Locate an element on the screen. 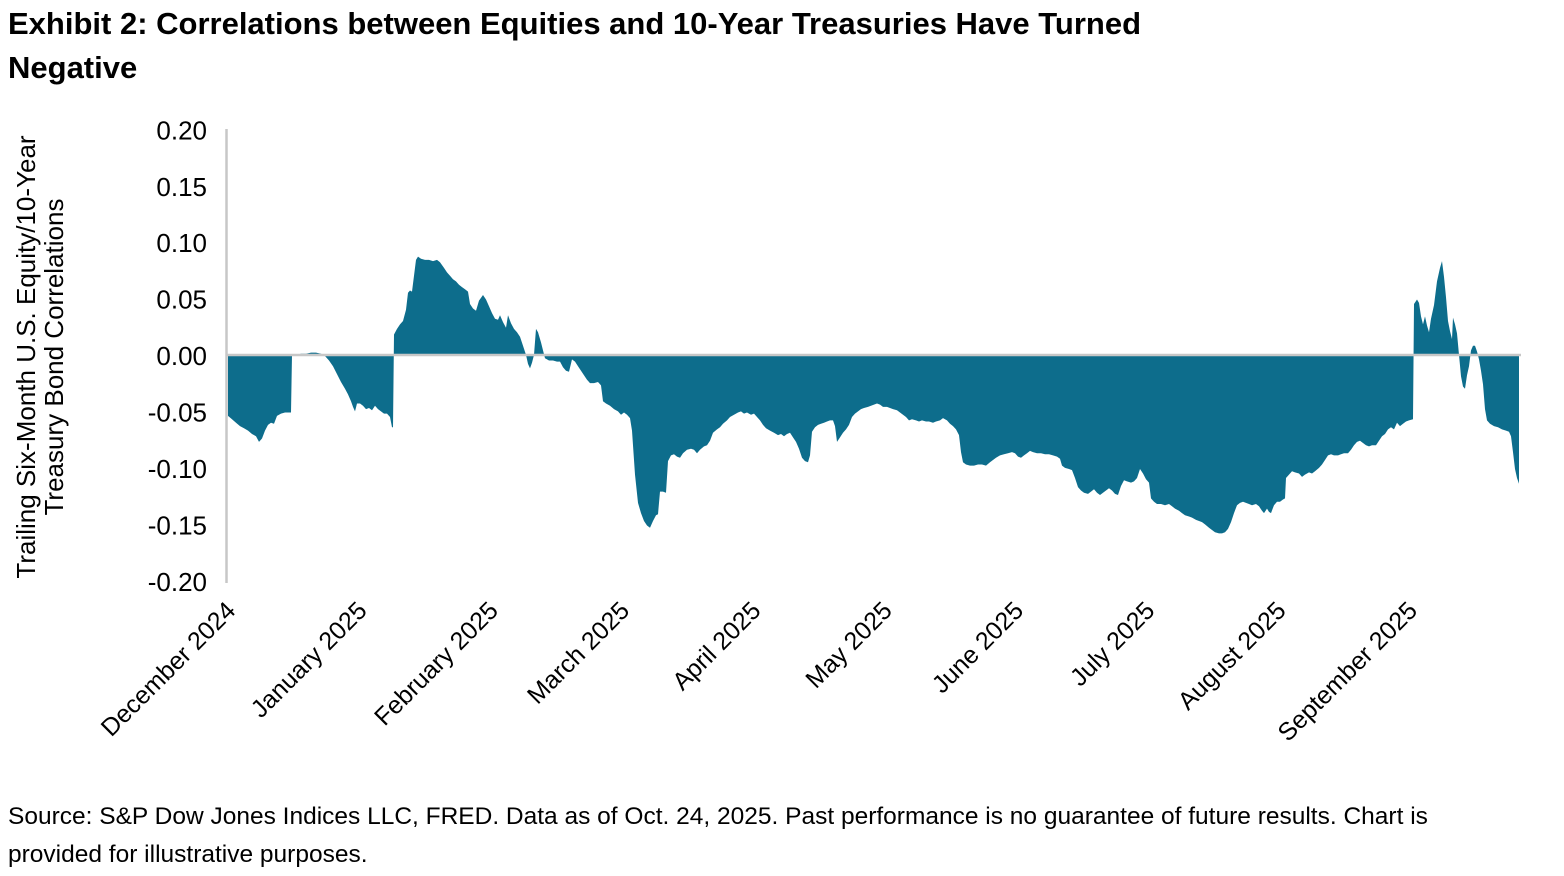  y-tick-label: 0.05 is located at coordinates (181, 300).